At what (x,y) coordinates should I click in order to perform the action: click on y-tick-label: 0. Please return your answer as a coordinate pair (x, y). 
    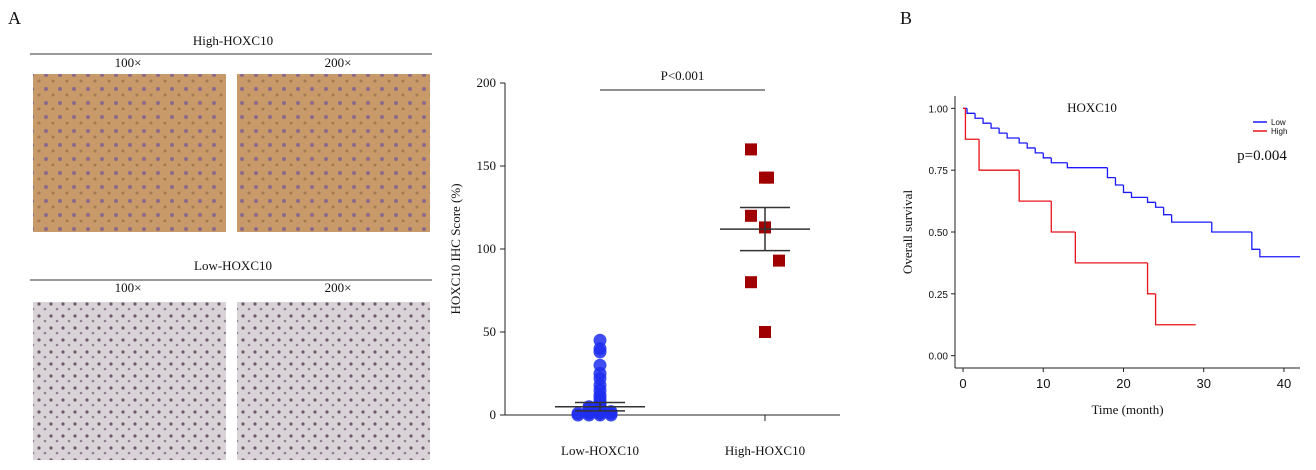
    Looking at the image, I should click on (493, 414).